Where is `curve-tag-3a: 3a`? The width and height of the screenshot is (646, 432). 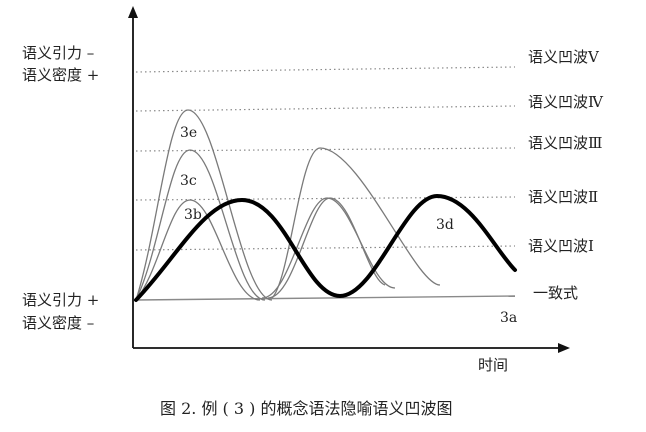
curve-tag-3a: 3a is located at coordinates (508, 318).